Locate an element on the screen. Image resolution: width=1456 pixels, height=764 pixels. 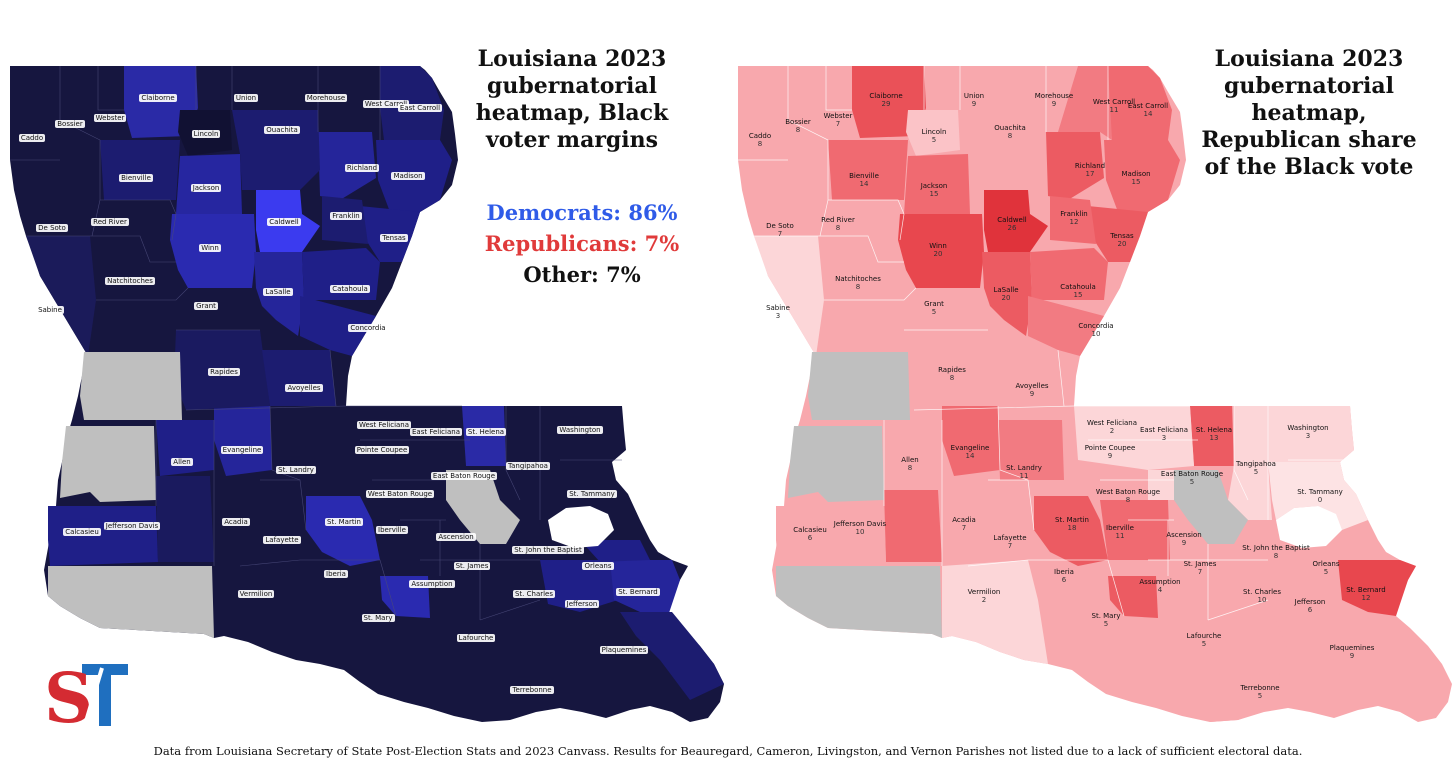
left-parish-label: Red River is located at coordinates (110, 222).